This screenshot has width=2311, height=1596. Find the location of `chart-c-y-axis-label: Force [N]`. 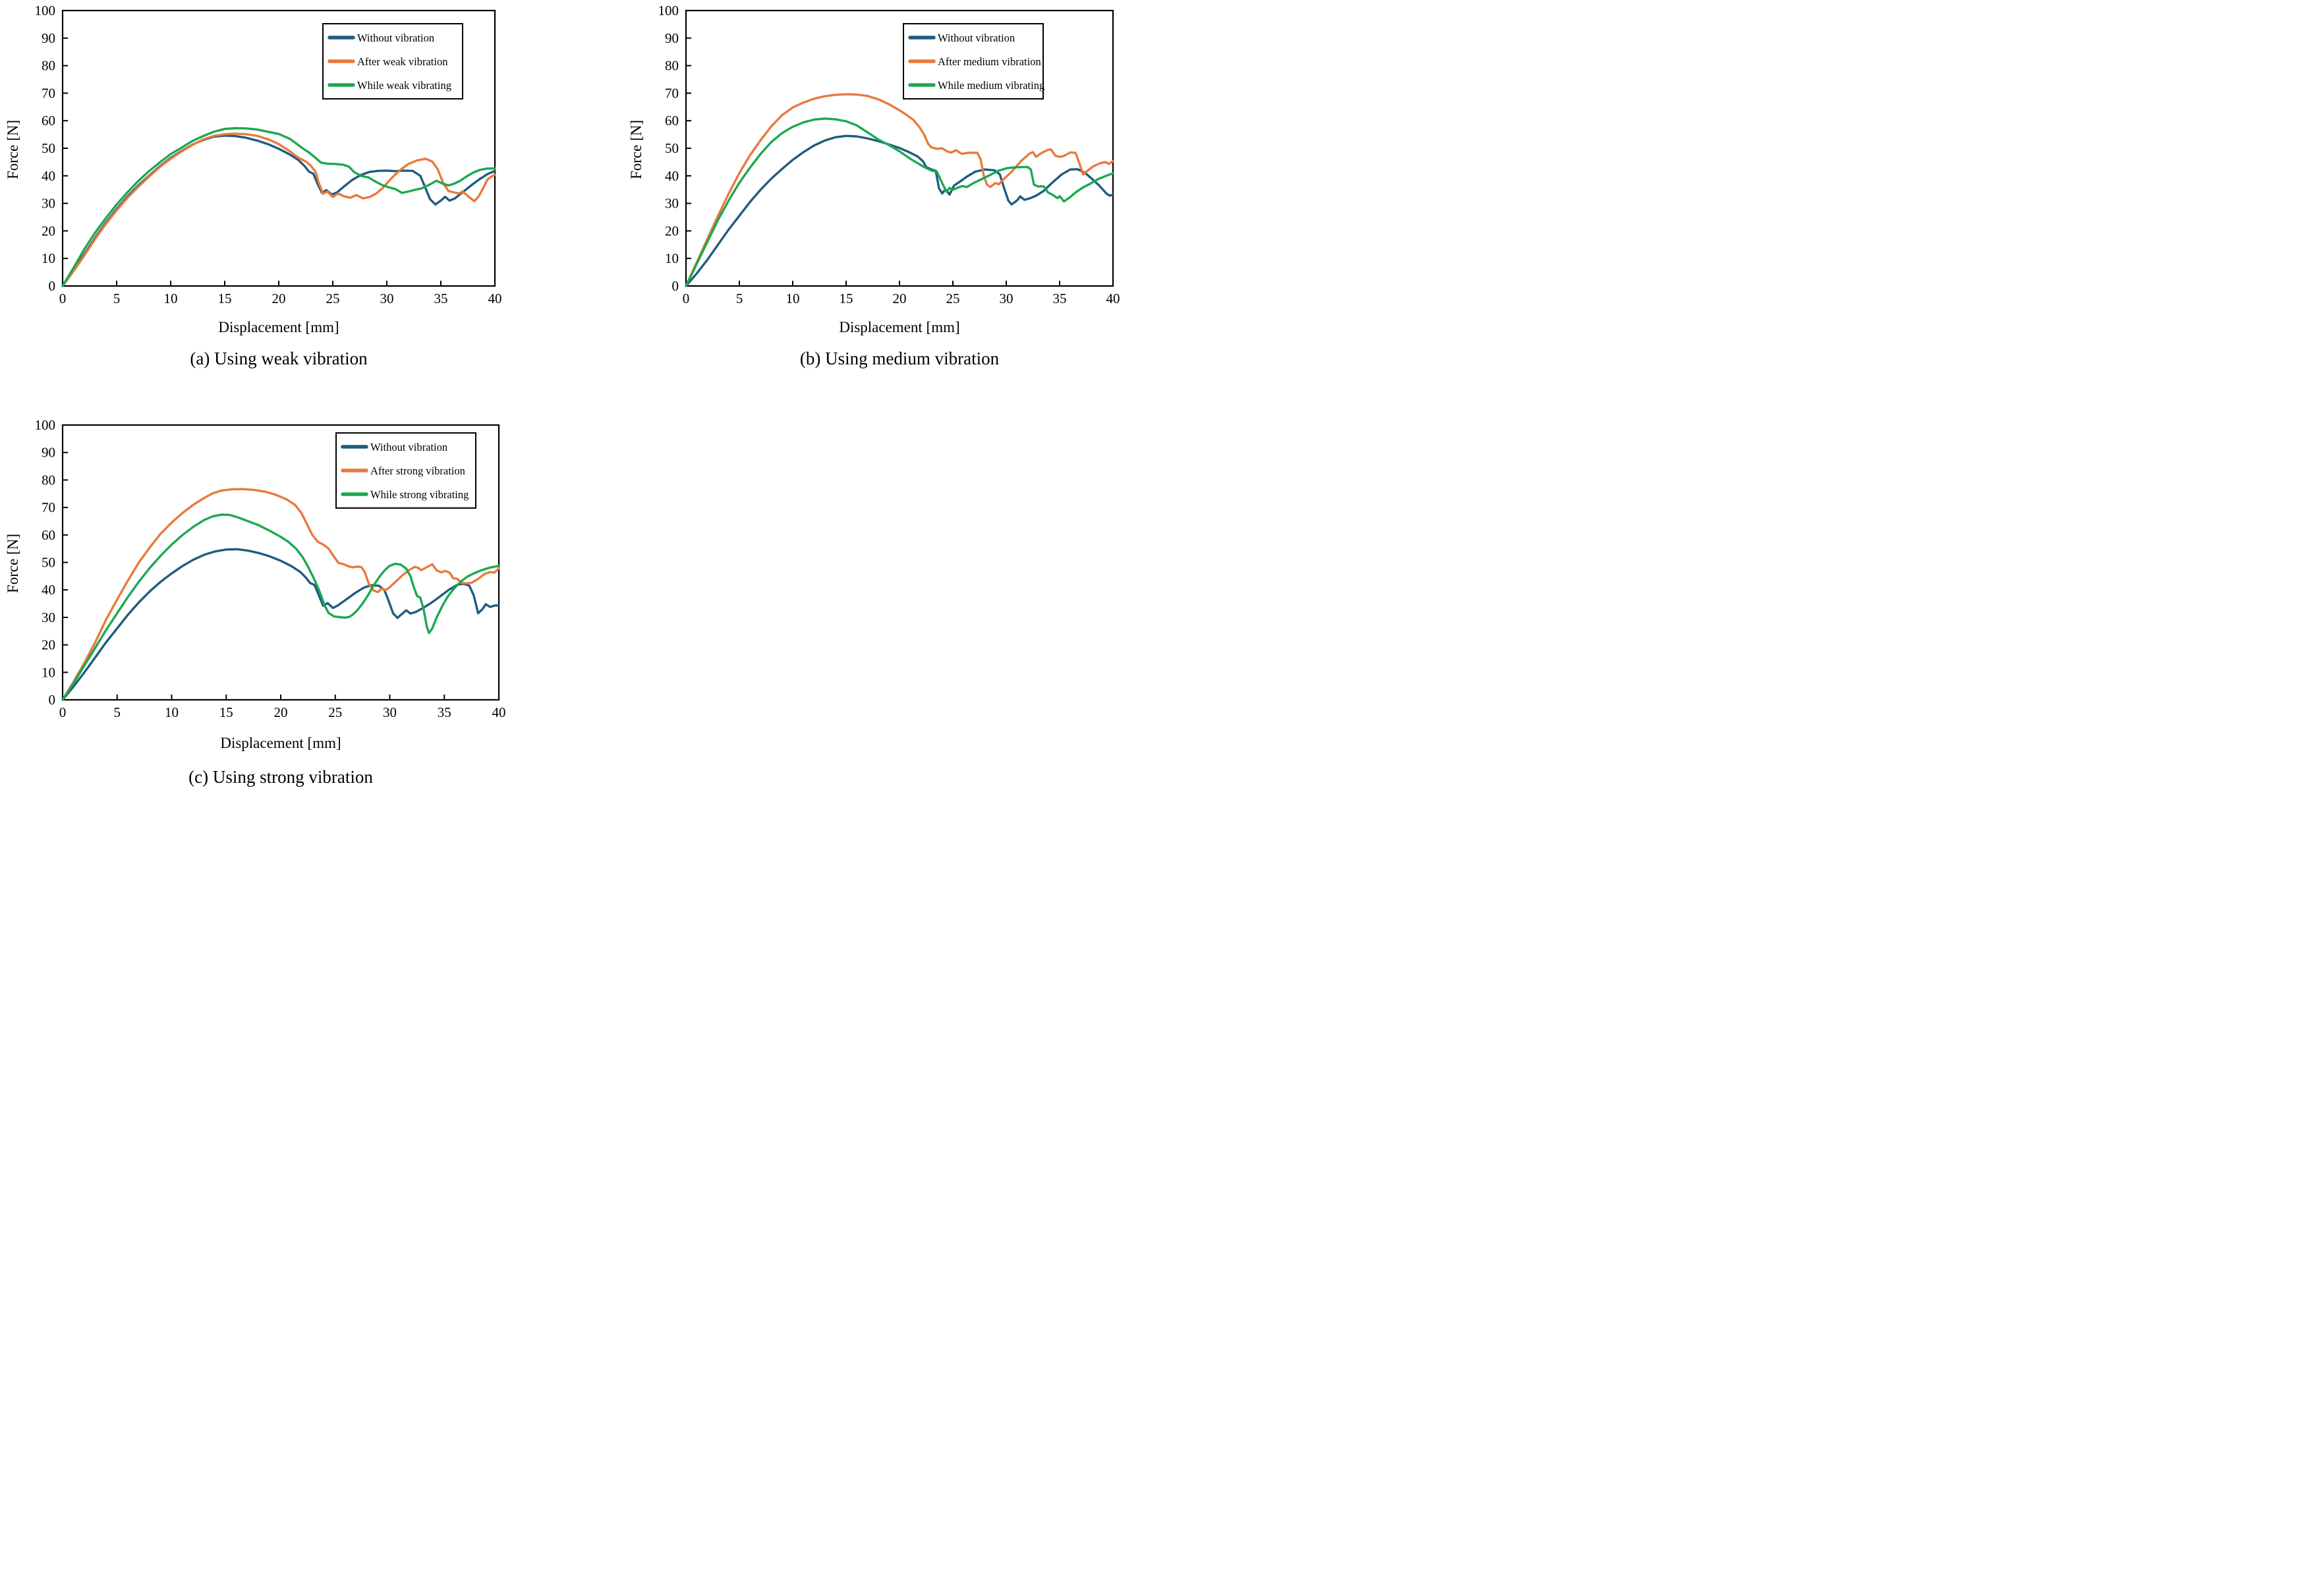

chart-c-y-axis-label: Force [N] is located at coordinates (13, 563).